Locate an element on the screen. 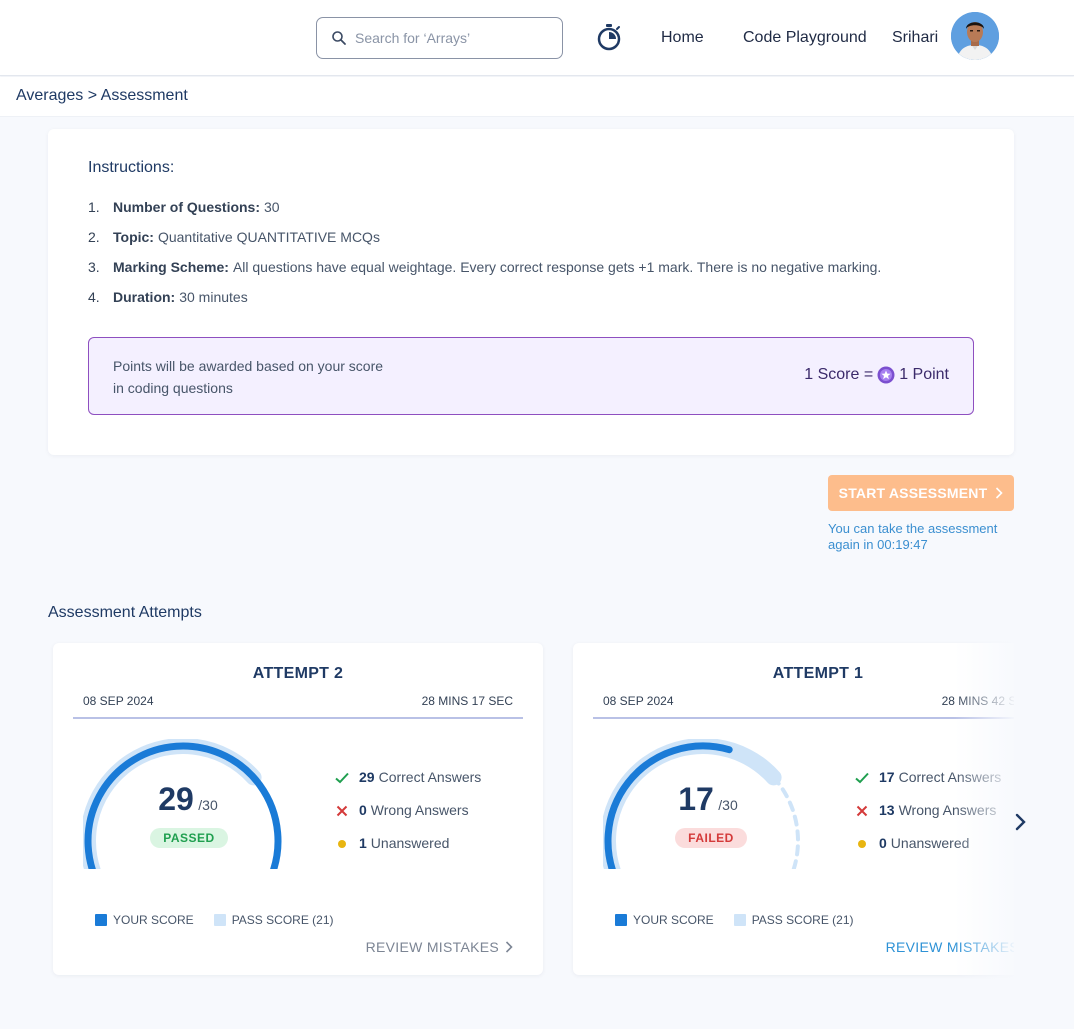 The image size is (1074, 1029). nav-home-link: Home is located at coordinates (682, 37).